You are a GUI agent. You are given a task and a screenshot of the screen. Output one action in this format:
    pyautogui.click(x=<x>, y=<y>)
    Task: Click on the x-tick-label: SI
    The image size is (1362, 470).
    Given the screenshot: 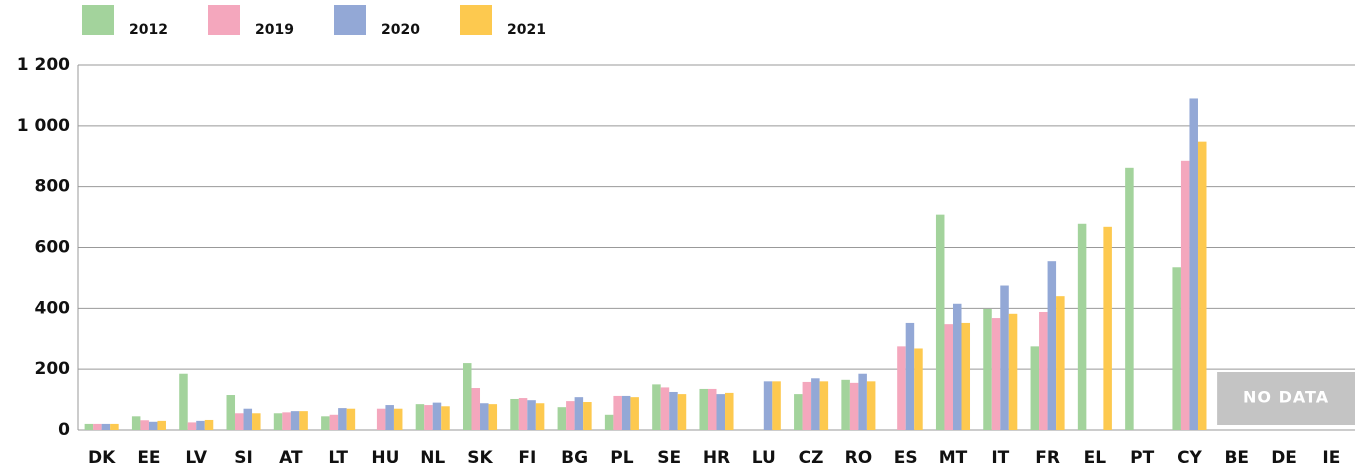 What is the action you would take?
    pyautogui.click(x=243, y=458)
    